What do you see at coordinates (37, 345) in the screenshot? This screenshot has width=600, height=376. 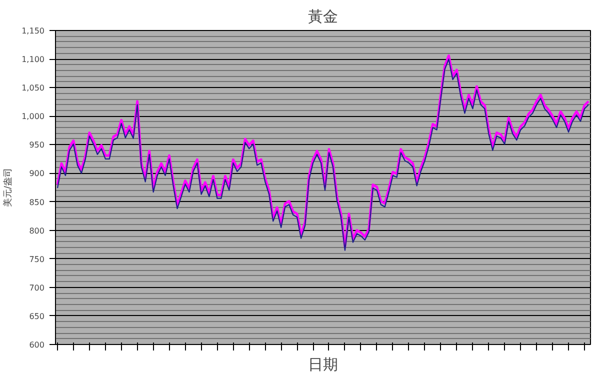 I see `y-tick-label: 600` at bounding box center [37, 345].